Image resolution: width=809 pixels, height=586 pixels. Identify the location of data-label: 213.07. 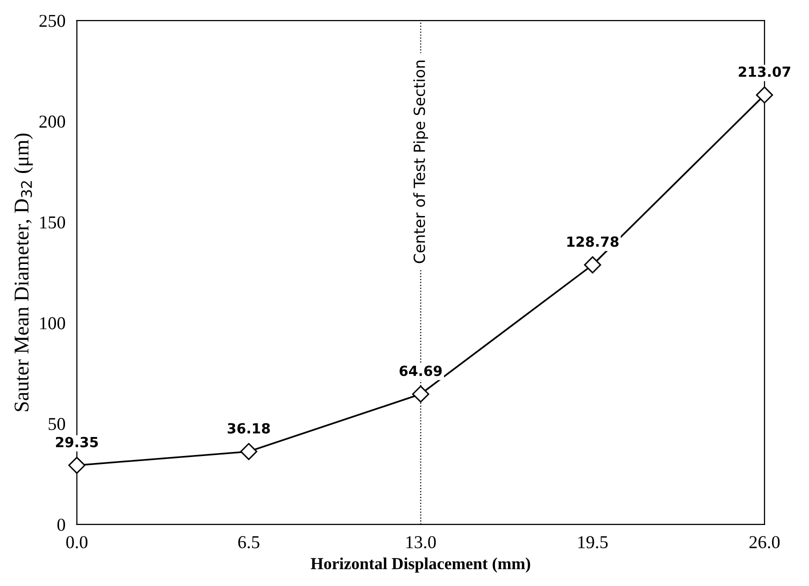
(764, 71).